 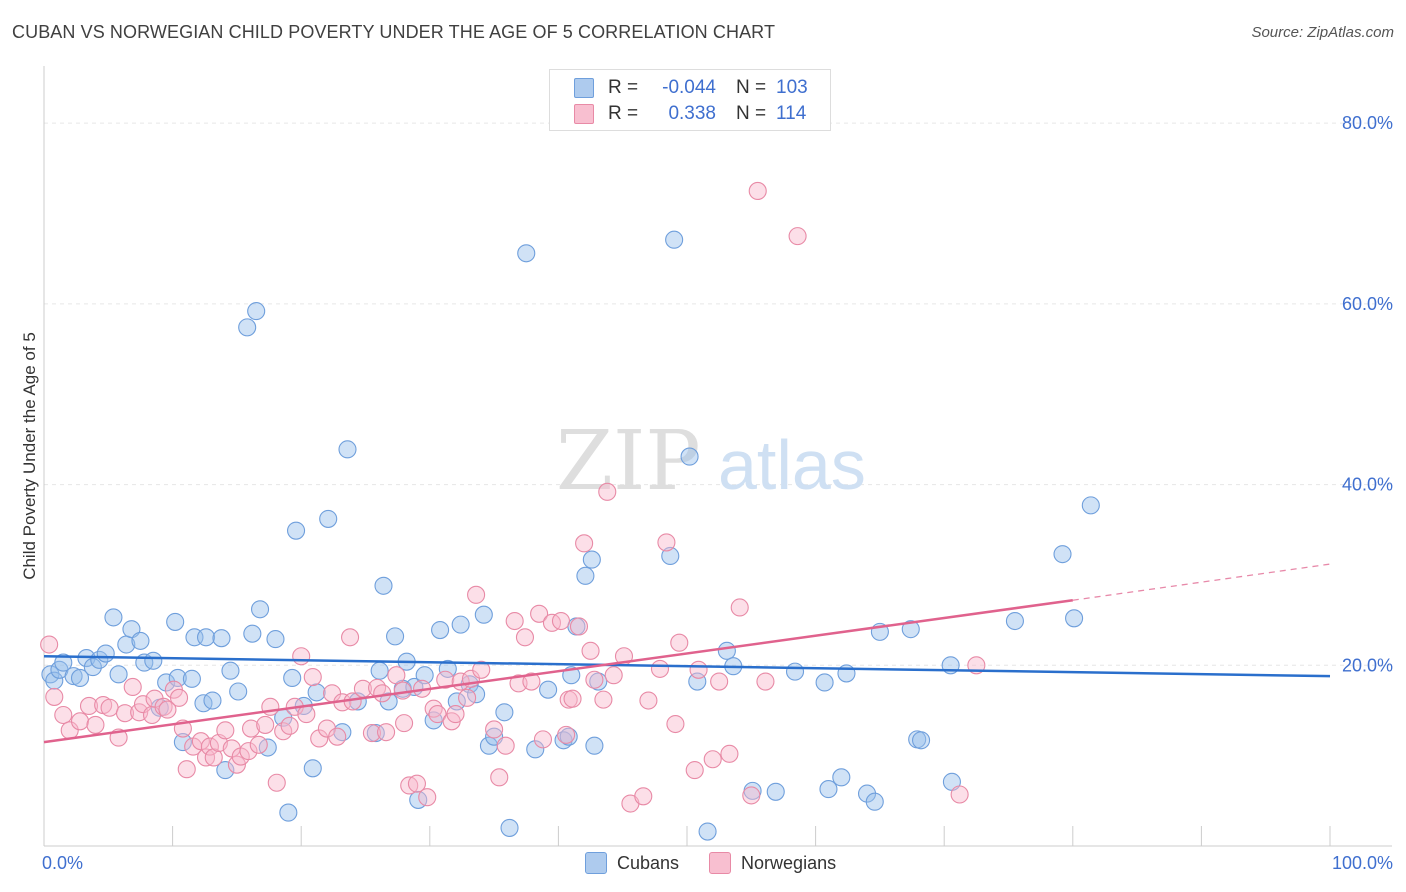 I want to click on y-tick-label: 20.0%, so click(x=1367, y=665).